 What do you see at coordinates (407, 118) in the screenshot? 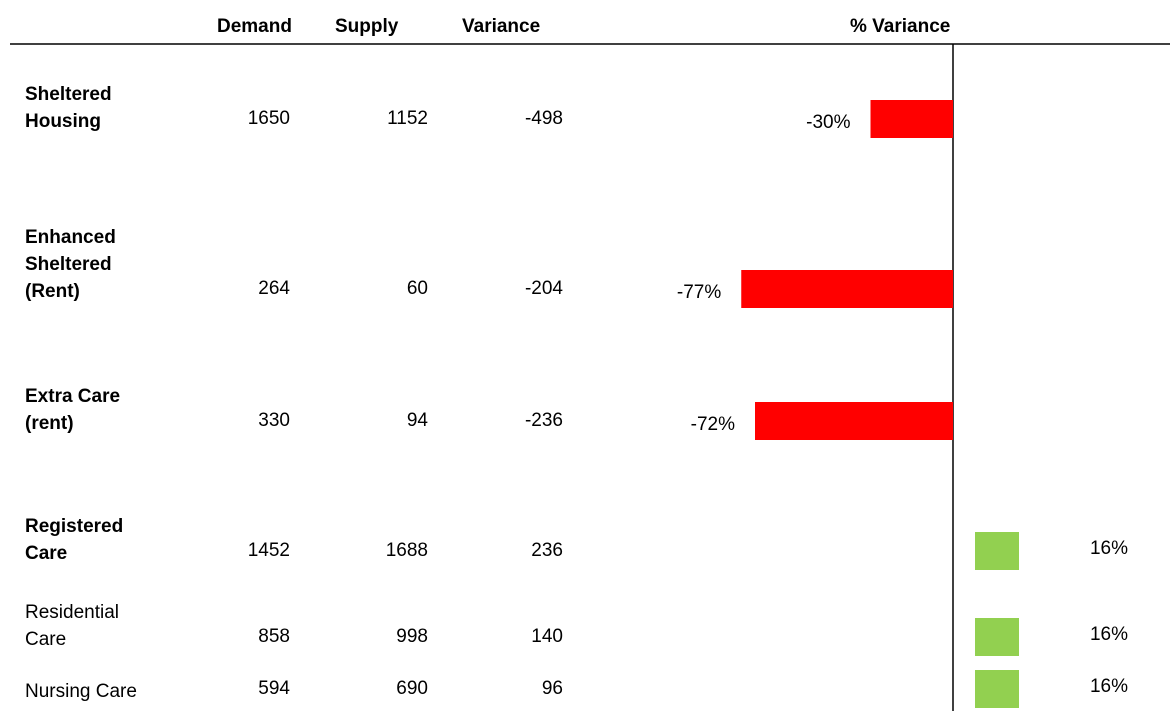
I see `cell-supply: 1152` at bounding box center [407, 118].